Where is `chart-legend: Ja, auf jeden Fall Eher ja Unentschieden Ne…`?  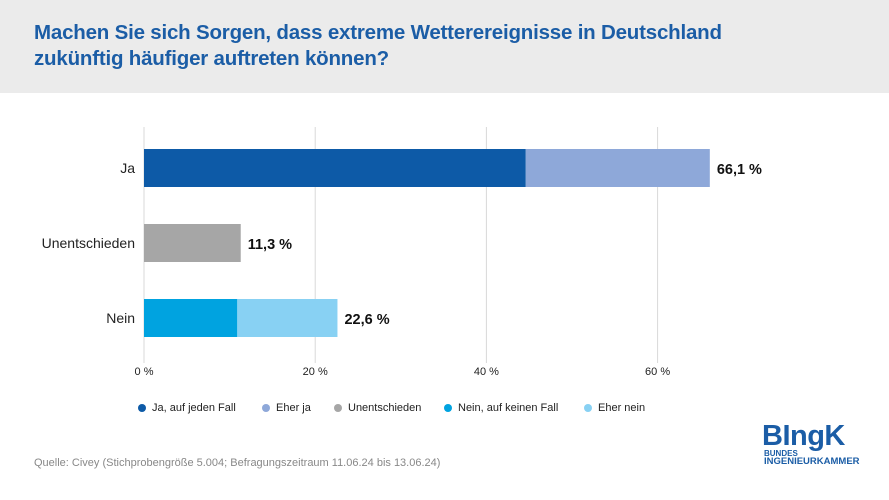
chart-legend: Ja, auf jeden Fall Eher ja Unentschieden Ne… is located at coordinates (444, 411).